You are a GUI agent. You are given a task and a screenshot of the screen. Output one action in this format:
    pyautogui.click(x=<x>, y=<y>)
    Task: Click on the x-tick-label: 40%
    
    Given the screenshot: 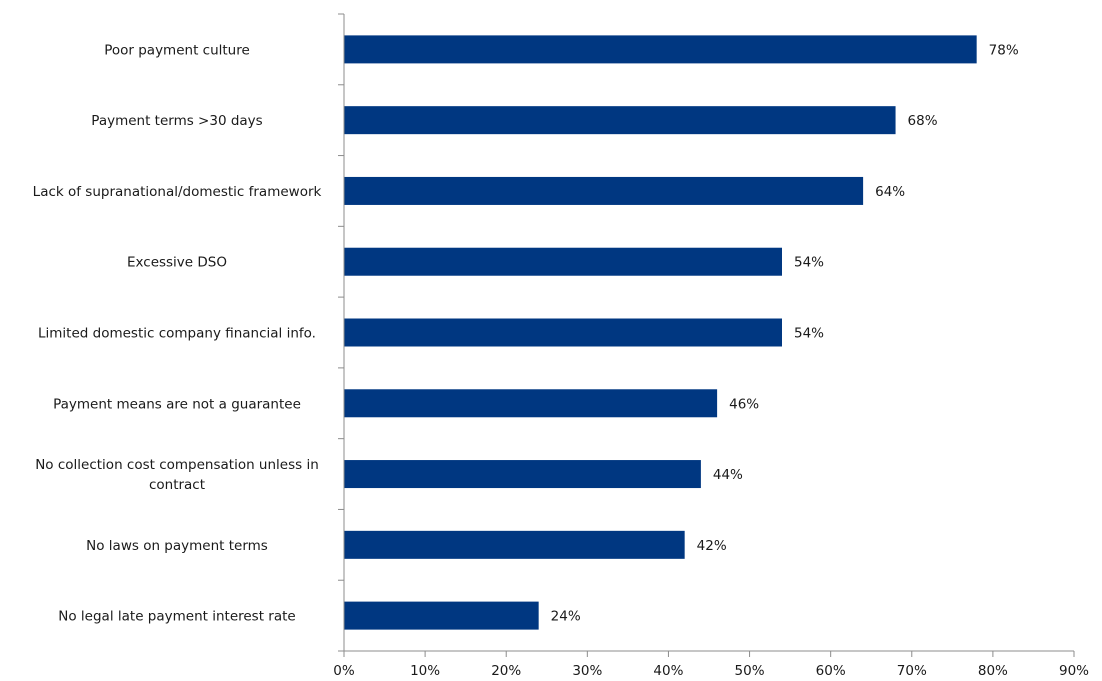 What is the action you would take?
    pyautogui.click(x=668, y=671)
    